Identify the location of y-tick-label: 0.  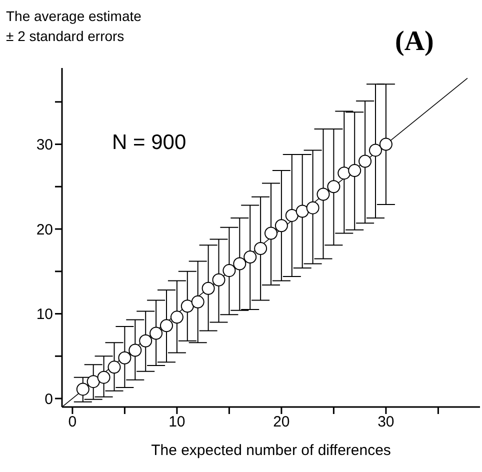
(48, 399).